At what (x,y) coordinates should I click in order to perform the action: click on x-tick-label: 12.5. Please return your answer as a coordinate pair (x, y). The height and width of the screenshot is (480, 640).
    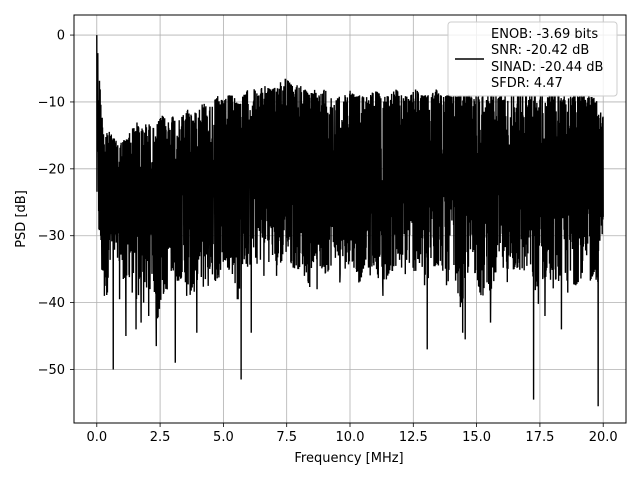
    Looking at the image, I should click on (413, 437).